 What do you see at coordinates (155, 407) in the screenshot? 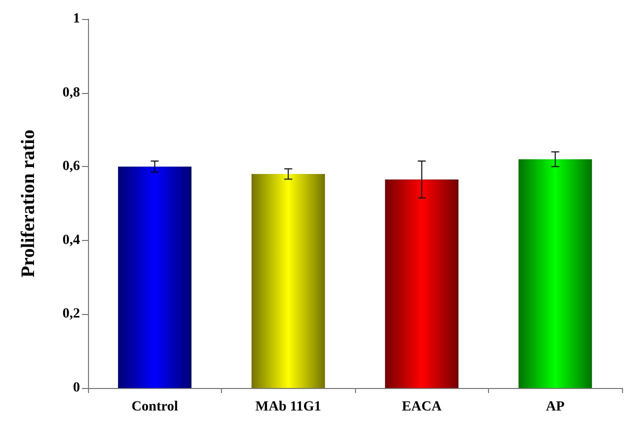
I see `x-tick-label: Control` at bounding box center [155, 407].